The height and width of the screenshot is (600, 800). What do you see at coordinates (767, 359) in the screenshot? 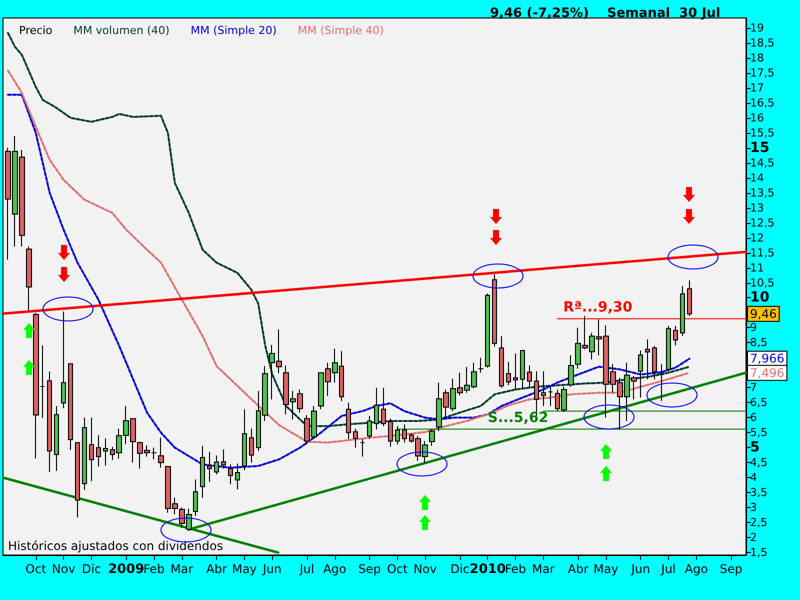
I see `annotation: 7,966` at bounding box center [767, 359].